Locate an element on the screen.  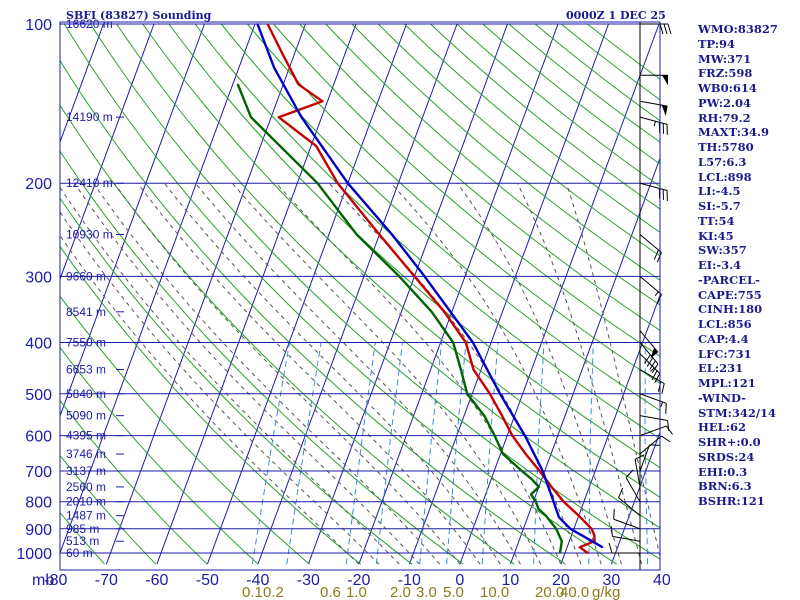
index-item: EI:-3.4 is located at coordinates (720, 265).